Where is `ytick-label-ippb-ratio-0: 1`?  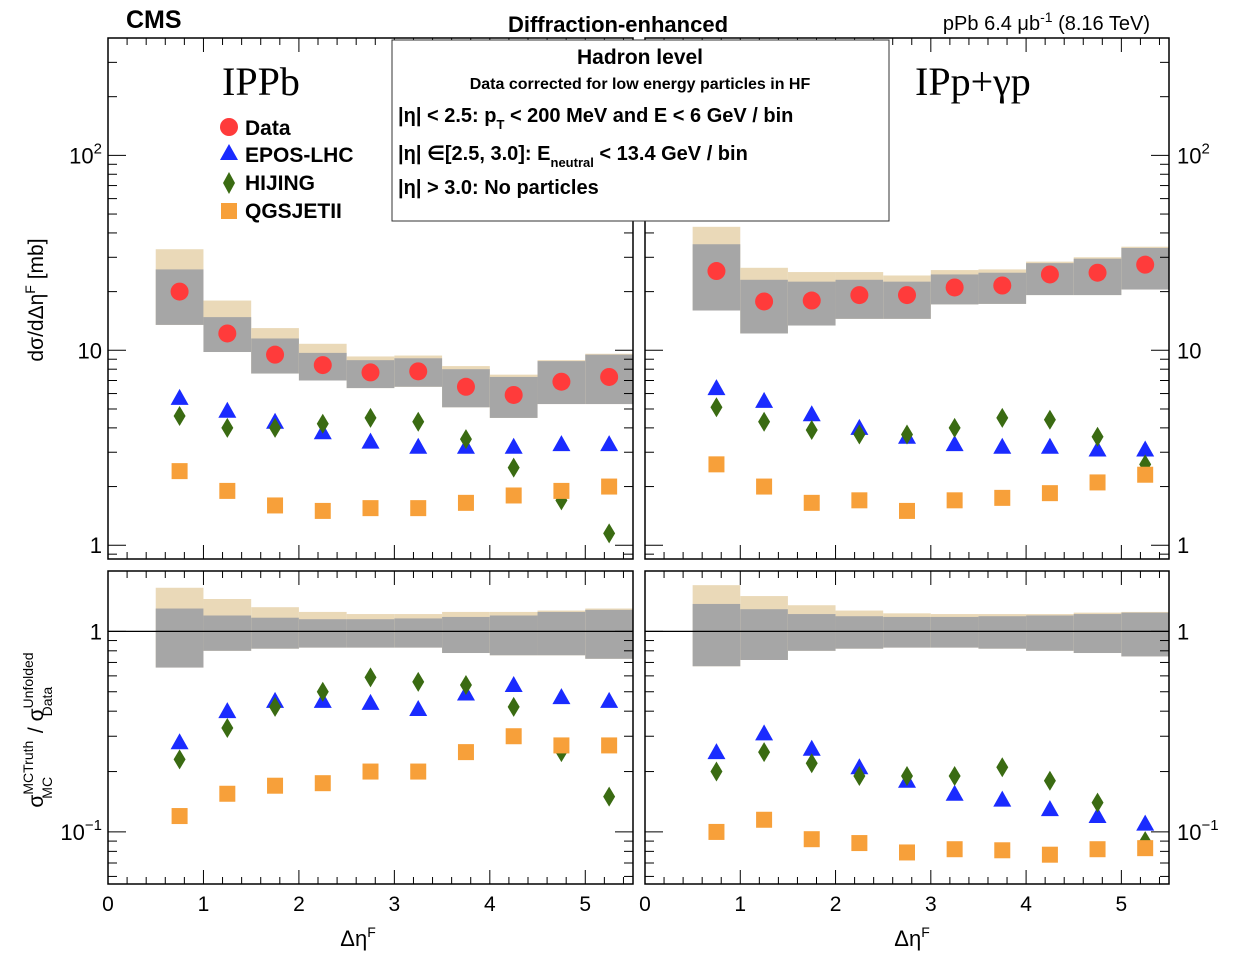 ytick-label-ippb-ratio-0: 1 is located at coordinates (96, 631).